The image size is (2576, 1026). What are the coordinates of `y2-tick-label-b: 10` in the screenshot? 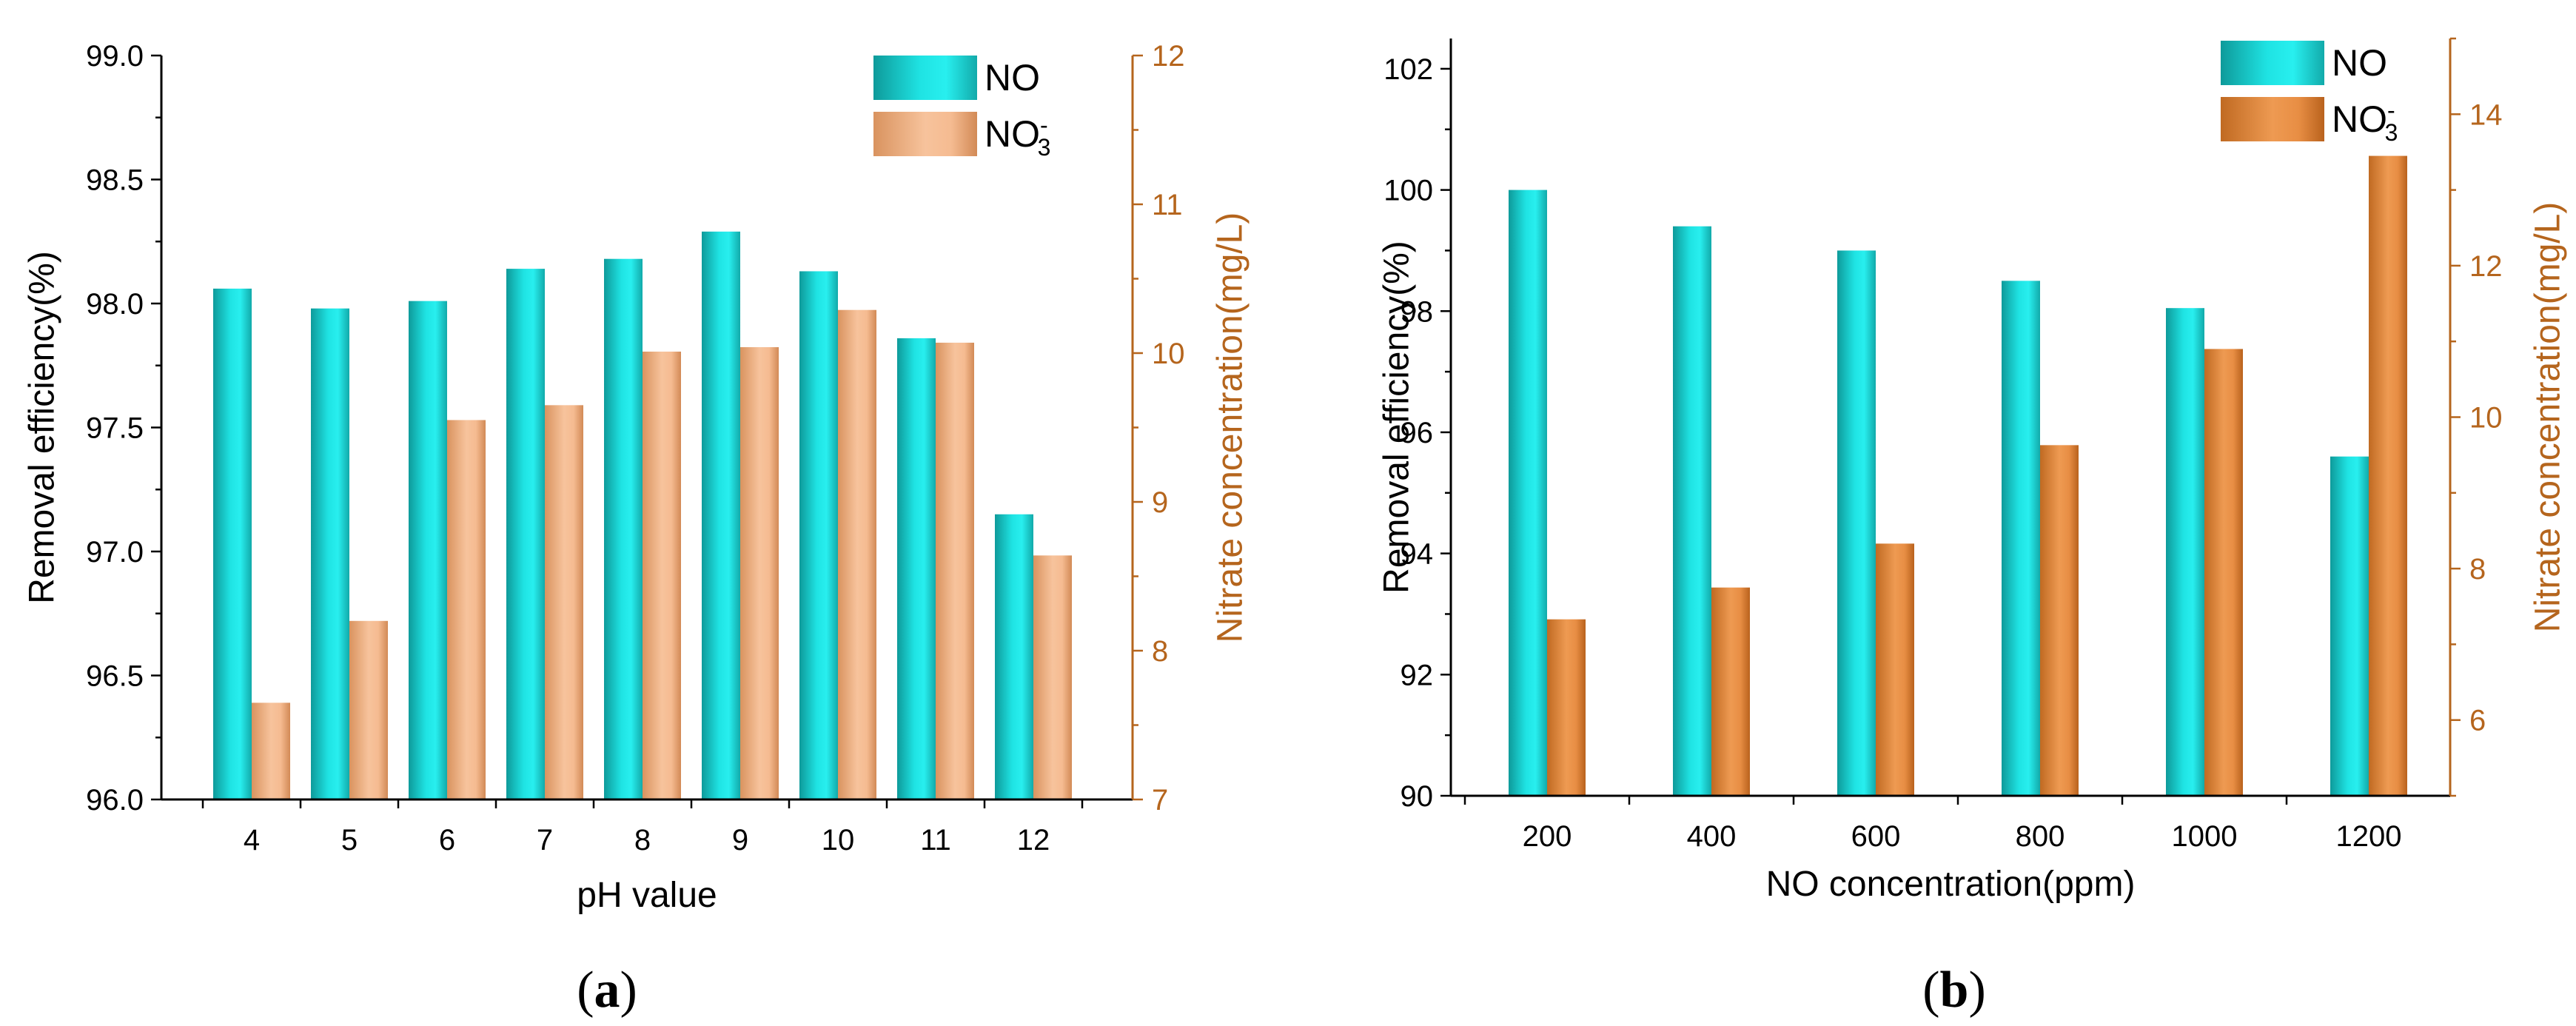 It's located at (2486, 419).